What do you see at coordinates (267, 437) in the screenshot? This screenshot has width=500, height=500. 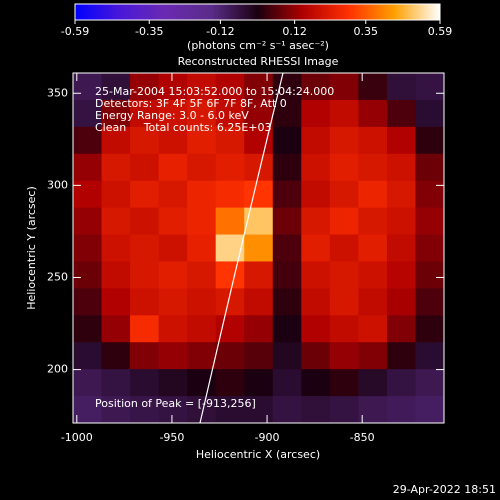 I see `x-tick-label: -900` at bounding box center [267, 437].